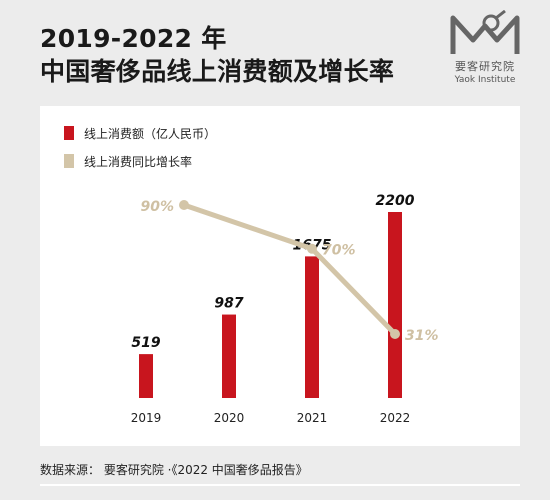 This screenshot has height=500, width=550. What do you see at coordinates (395, 418) in the screenshot?
I see `x-tick-label: 2022` at bounding box center [395, 418].